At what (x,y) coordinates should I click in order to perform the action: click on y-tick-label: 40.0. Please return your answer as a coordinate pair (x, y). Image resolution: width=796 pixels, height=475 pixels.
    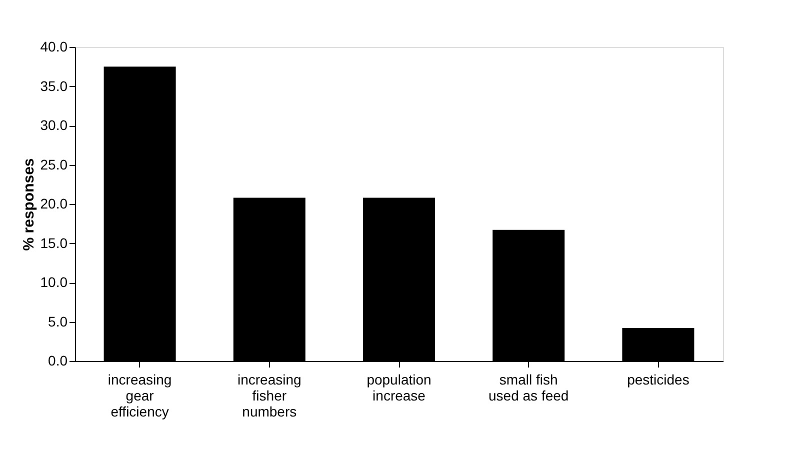
    Looking at the image, I should click on (54, 46).